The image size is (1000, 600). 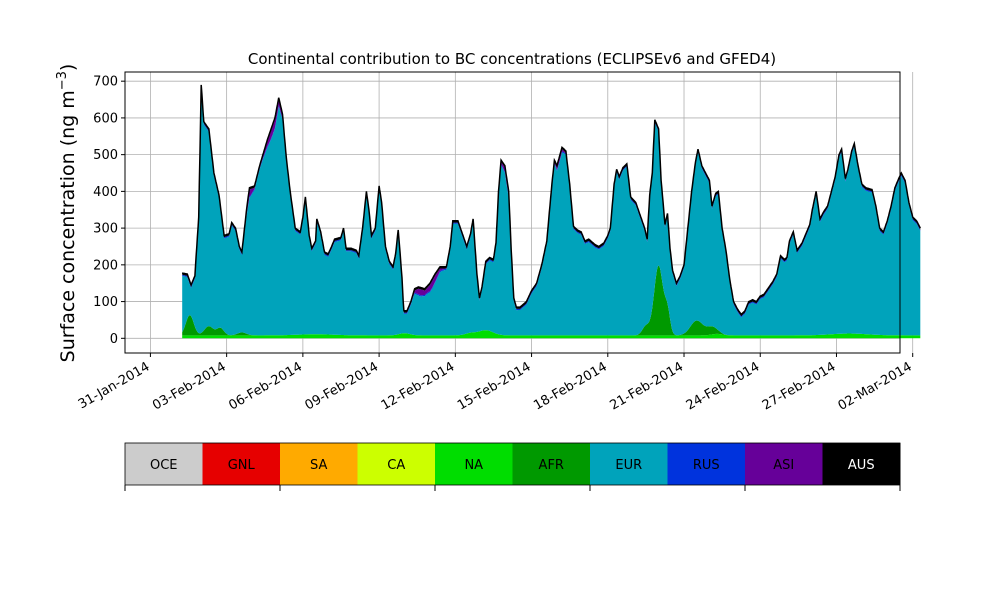 I want to click on legend-swatch-ca, so click(x=396, y=464).